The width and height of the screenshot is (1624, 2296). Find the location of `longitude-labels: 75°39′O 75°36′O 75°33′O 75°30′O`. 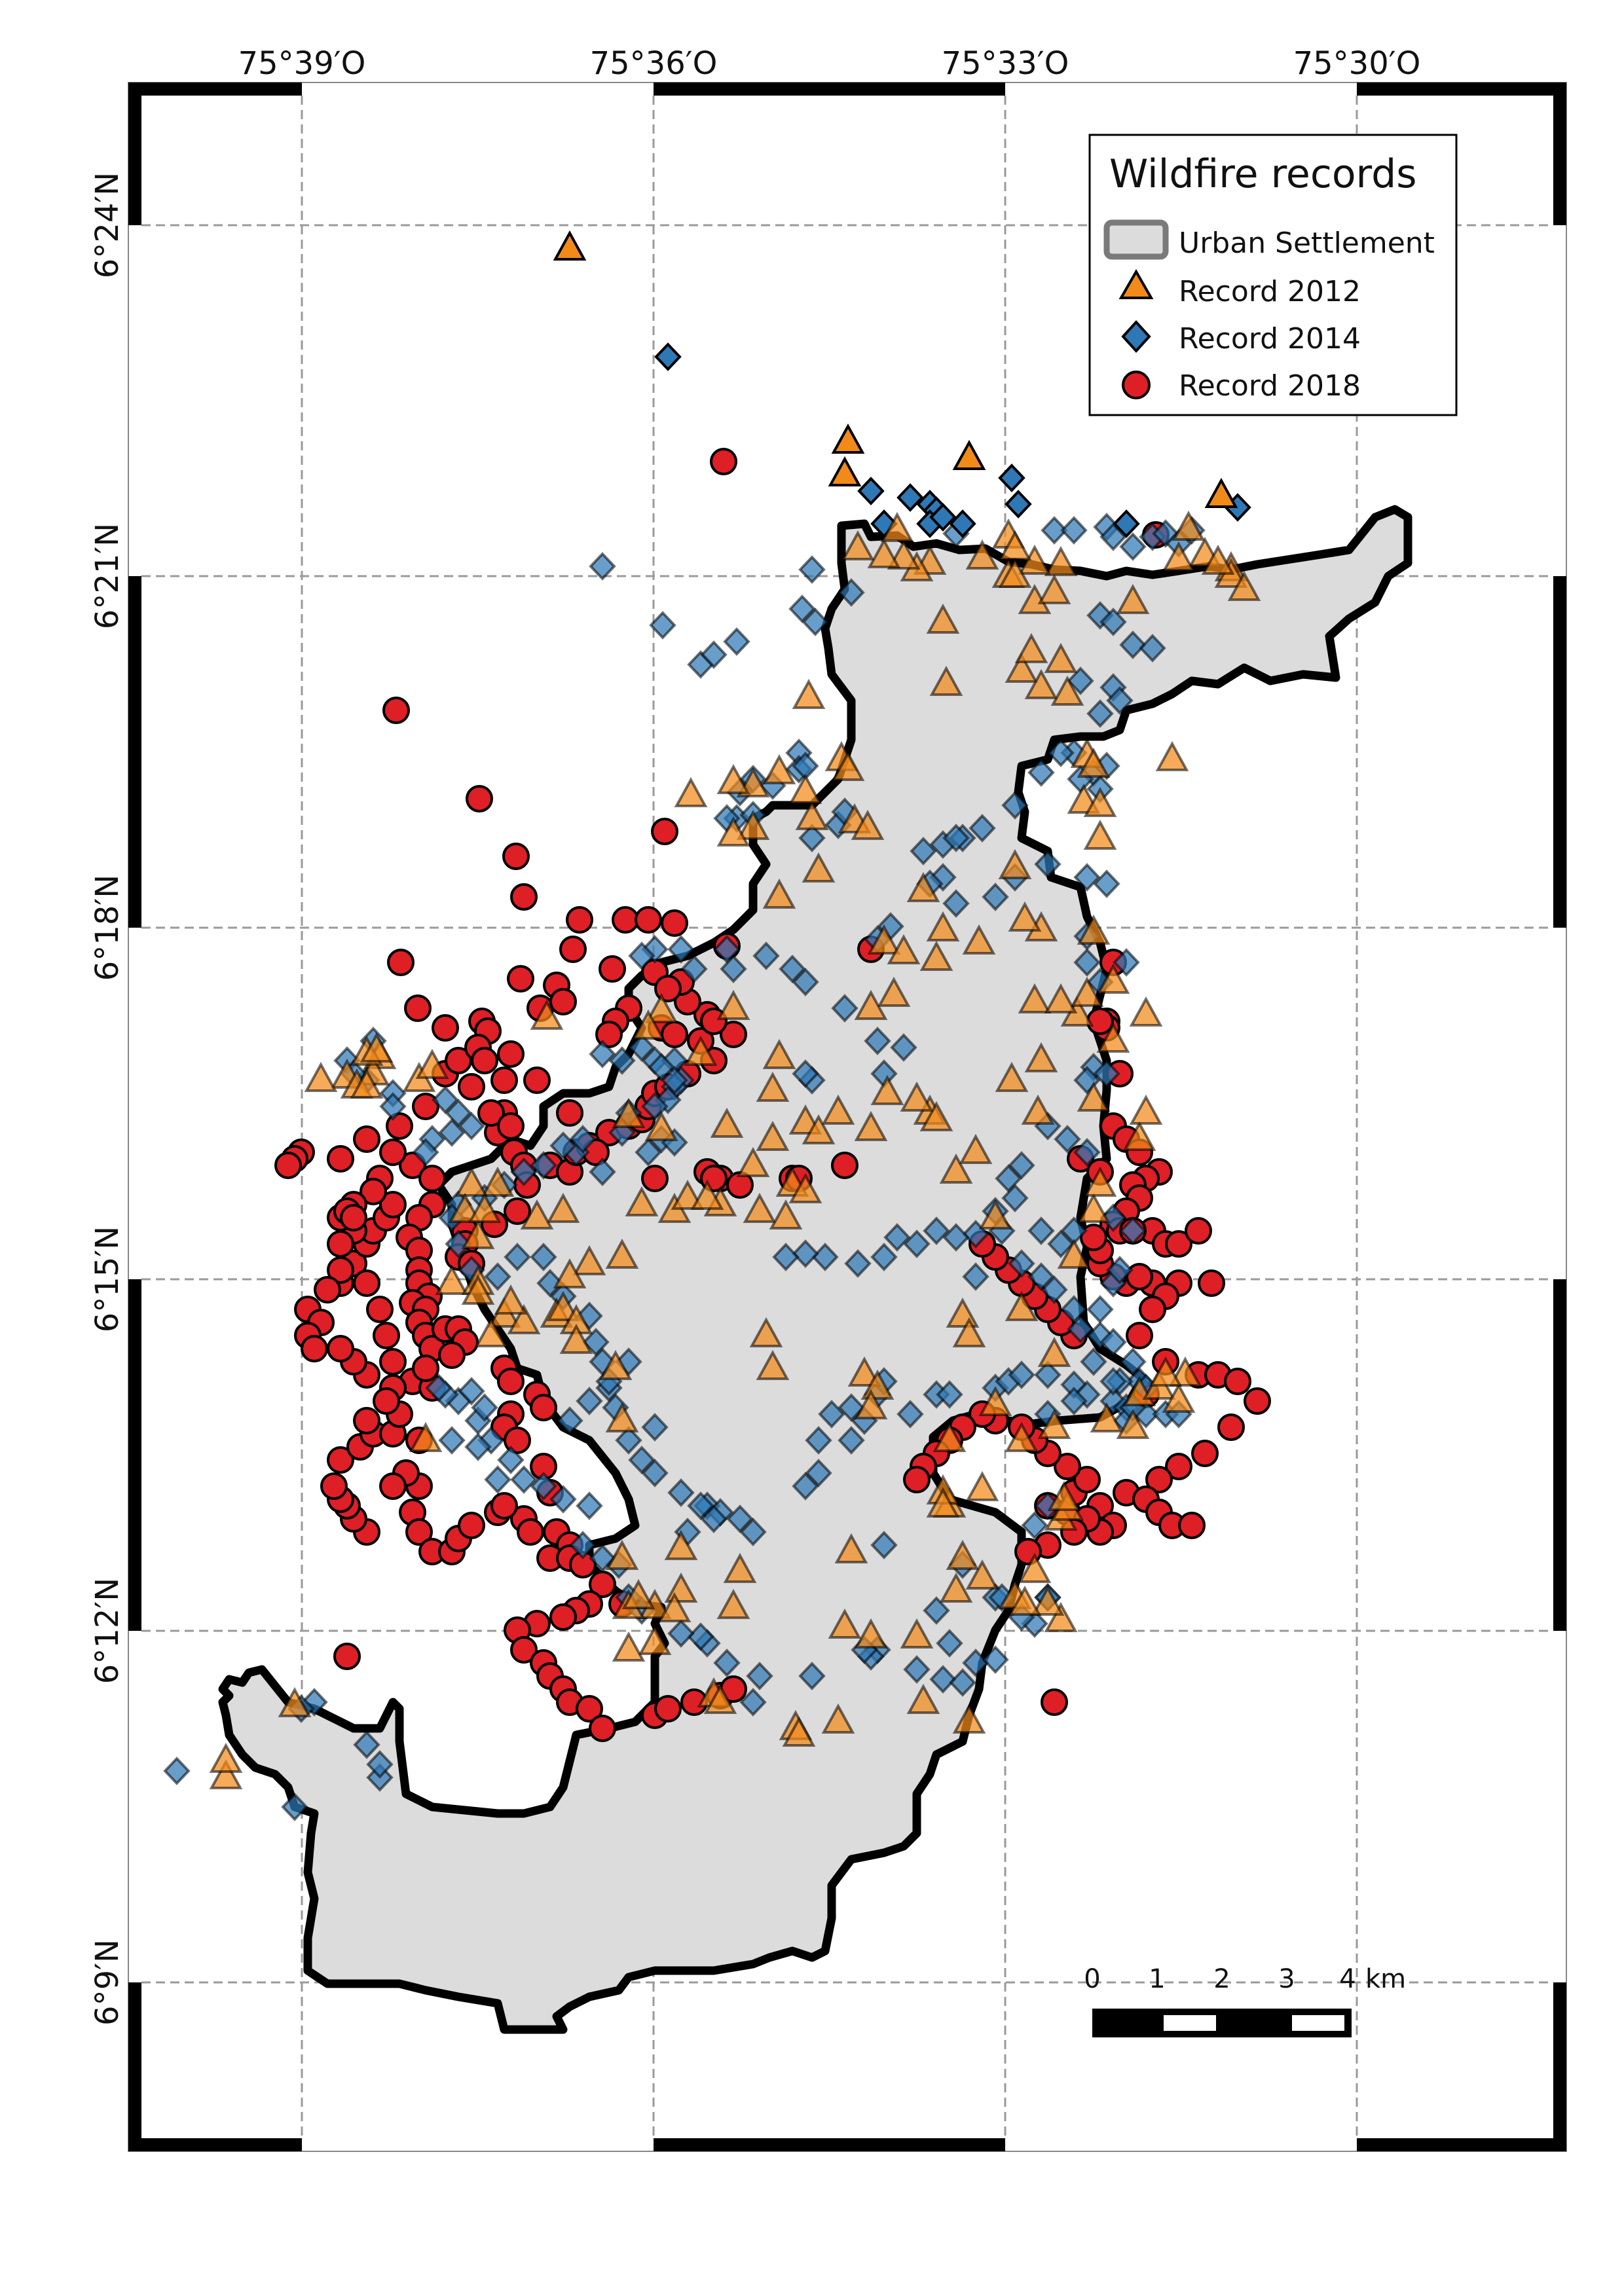

longitude-labels: 75°39′O 75°36′O 75°33′O 75°30′O is located at coordinates (829, 63).